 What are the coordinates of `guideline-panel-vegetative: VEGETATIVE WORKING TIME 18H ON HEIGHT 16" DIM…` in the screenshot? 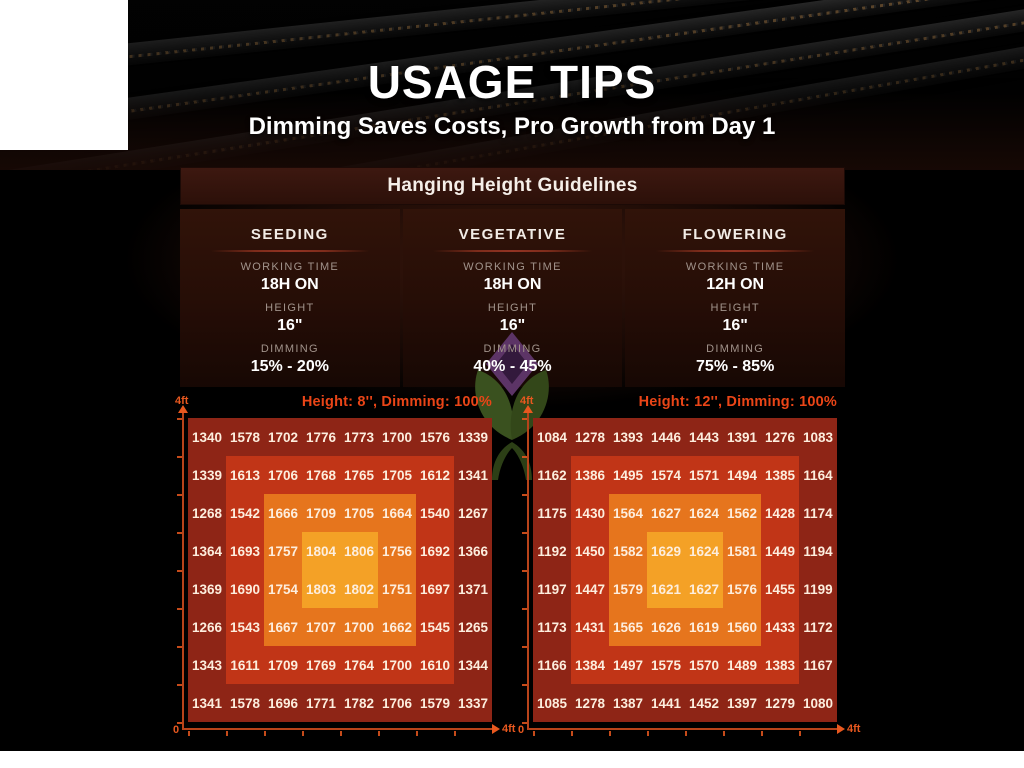 It's located at (512, 298).